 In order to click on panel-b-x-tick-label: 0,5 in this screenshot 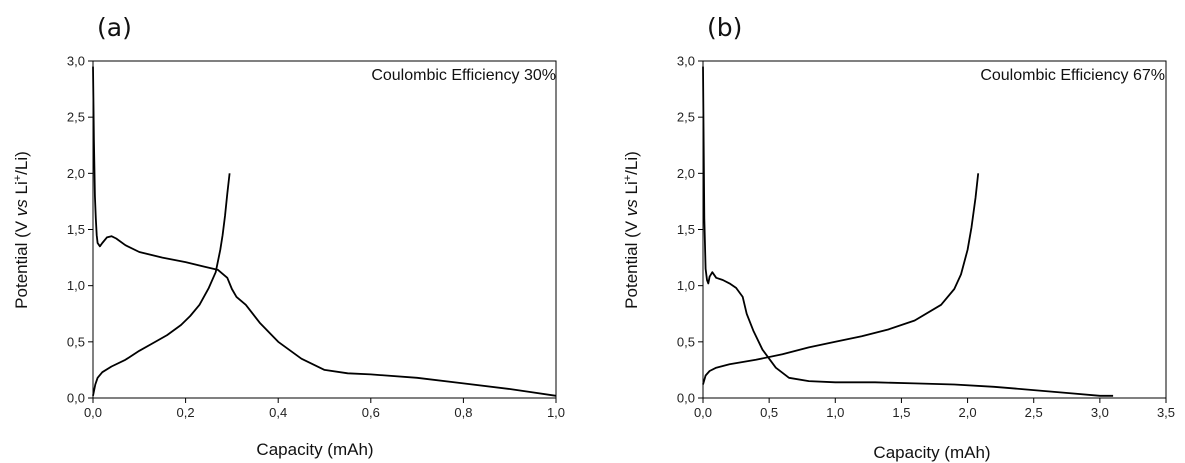, I will do `click(769, 412)`.